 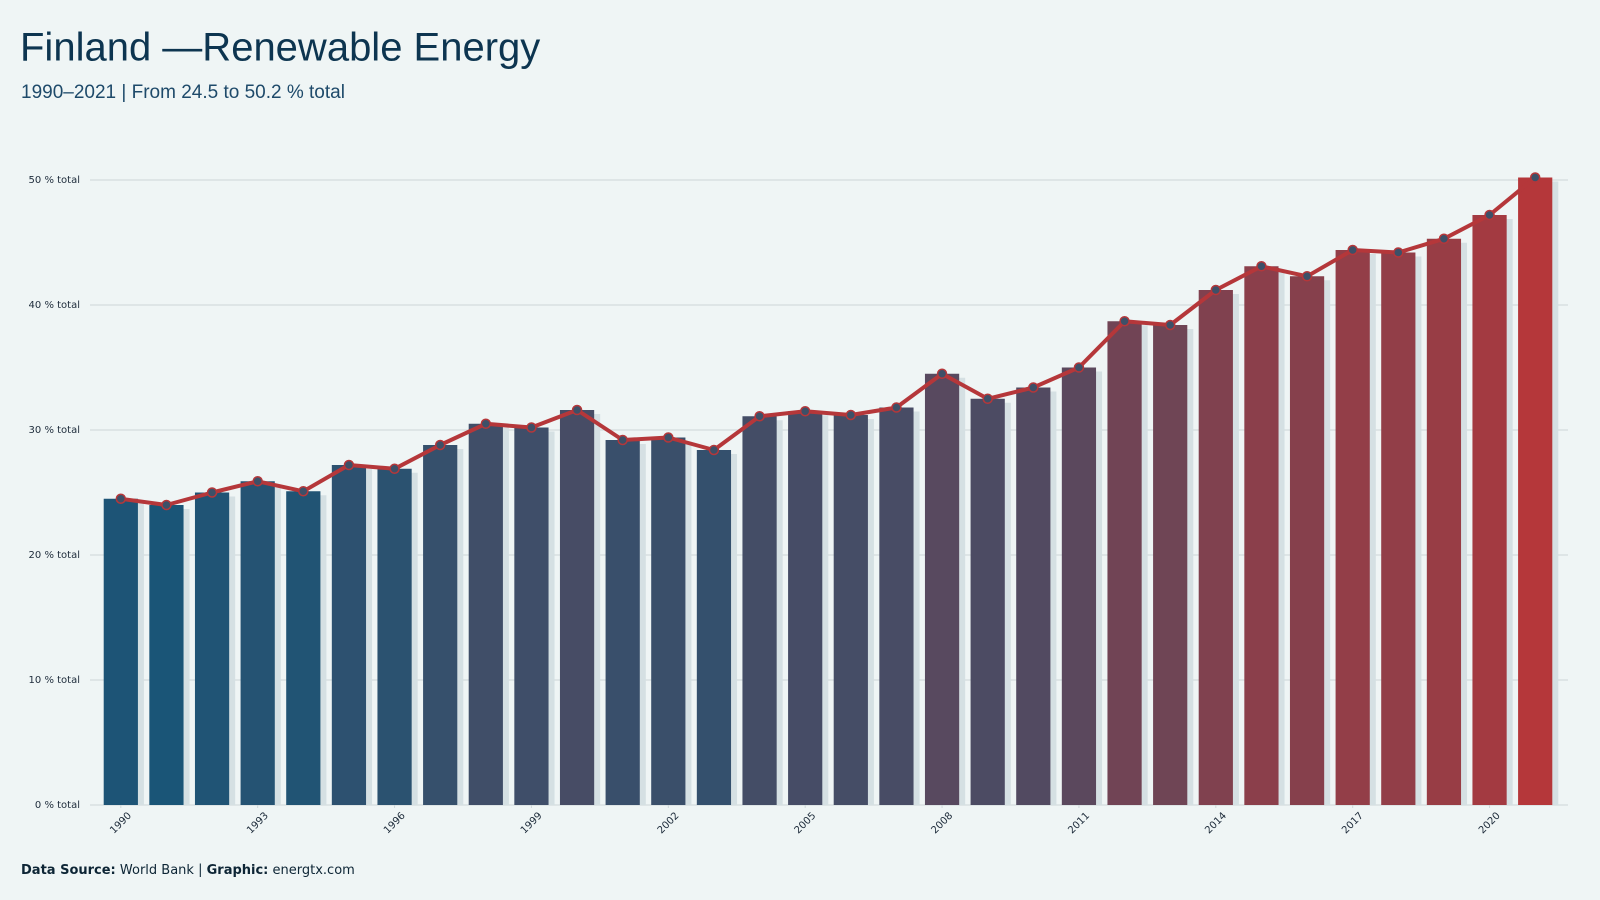 What do you see at coordinates (183, 92) in the screenshot?
I see `chart-subtitle: 1990–2021 | From 24.5 to 50.2 % total` at bounding box center [183, 92].